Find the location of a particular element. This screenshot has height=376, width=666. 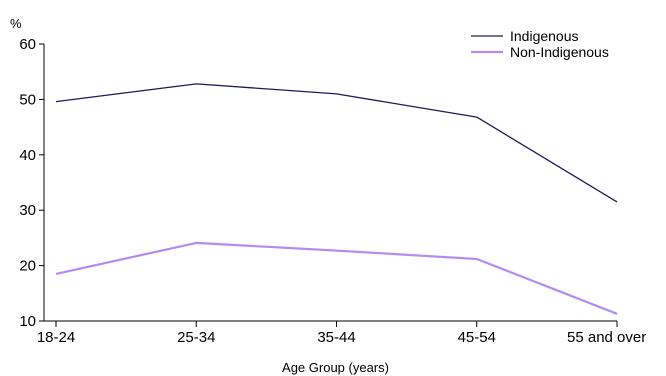

legend-label-1: Non-Indigenous is located at coordinates (559, 52).